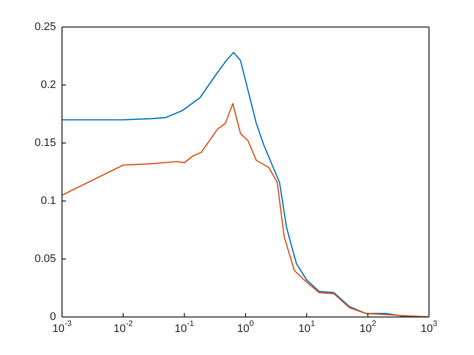  What do you see at coordinates (184, 327) in the screenshot?
I see `x-tick-label: 10$^{-1}$` at bounding box center [184, 327].